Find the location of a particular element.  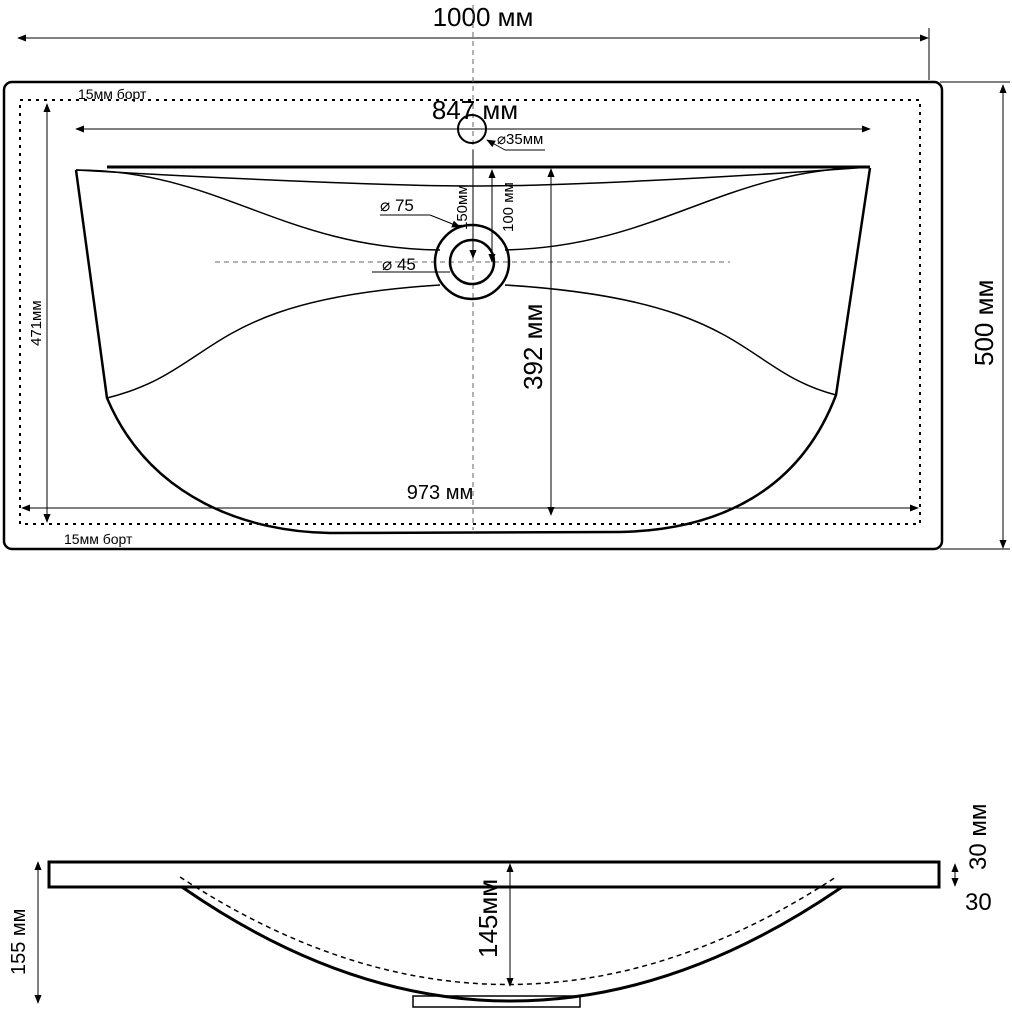

width-label: 1000 мм is located at coordinates (483, 17).